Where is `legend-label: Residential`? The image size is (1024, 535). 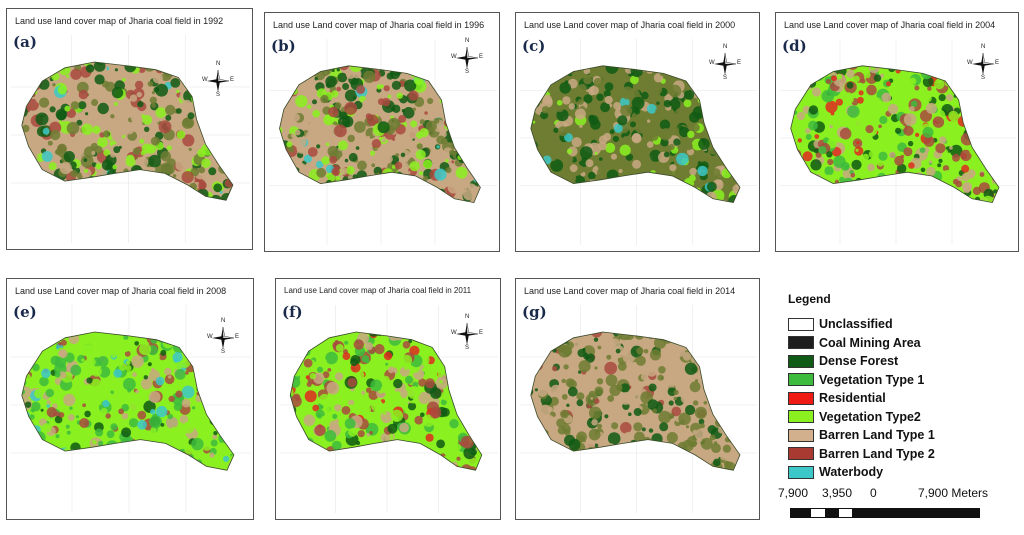 legend-label: Residential is located at coordinates (852, 398).